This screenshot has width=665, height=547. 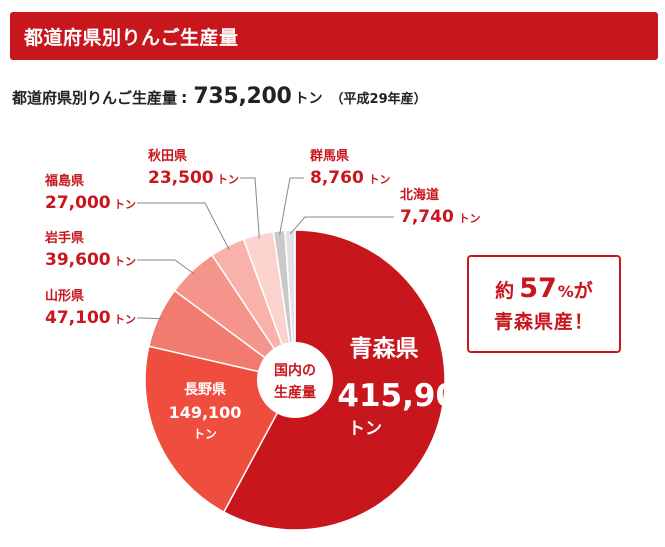 What do you see at coordinates (64, 181) in the screenshot?
I see `slice-label-name-4: 福島県` at bounding box center [64, 181].